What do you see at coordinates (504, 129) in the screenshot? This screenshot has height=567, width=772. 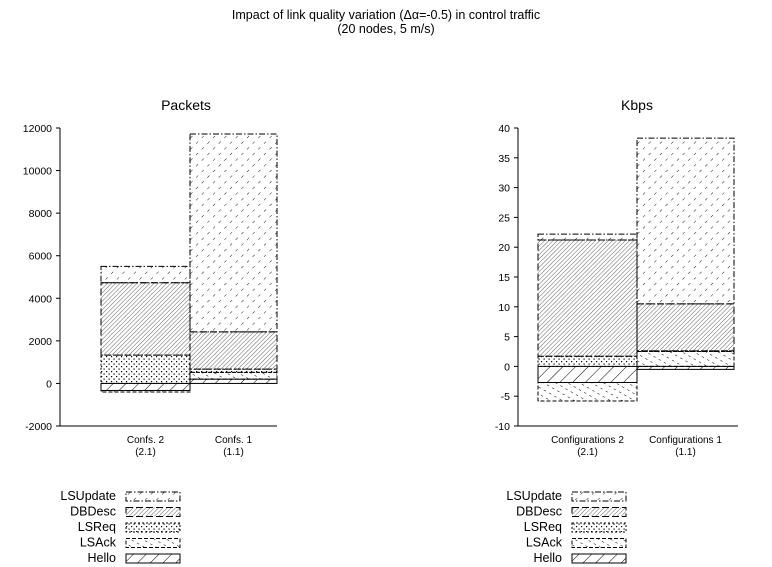 I see `y-tick-label: 40` at bounding box center [504, 129].